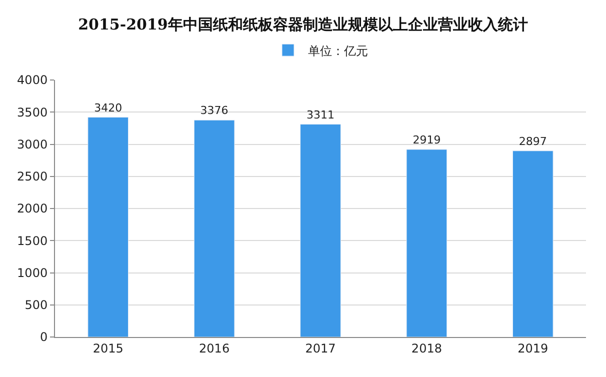 Image resolution: width=606 pixels, height=377 pixels. I want to click on chart-title: 2015-2019年中国纸和纸板容器制造业规模以上企业营业收入统计, so click(303, 24).